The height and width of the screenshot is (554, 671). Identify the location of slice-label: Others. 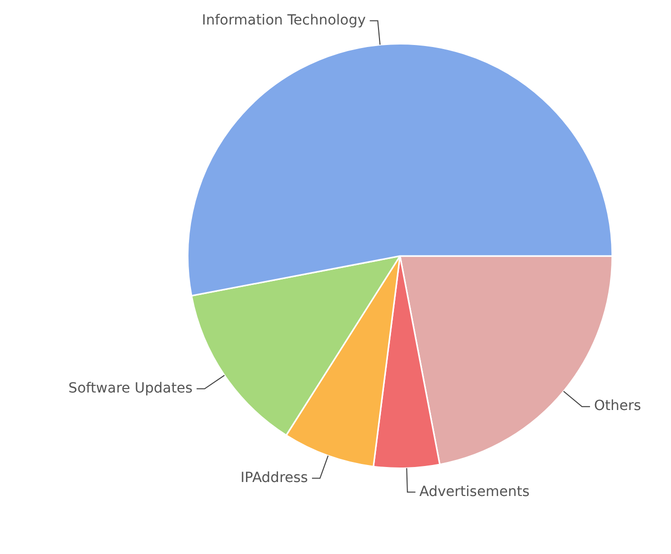
(618, 406).